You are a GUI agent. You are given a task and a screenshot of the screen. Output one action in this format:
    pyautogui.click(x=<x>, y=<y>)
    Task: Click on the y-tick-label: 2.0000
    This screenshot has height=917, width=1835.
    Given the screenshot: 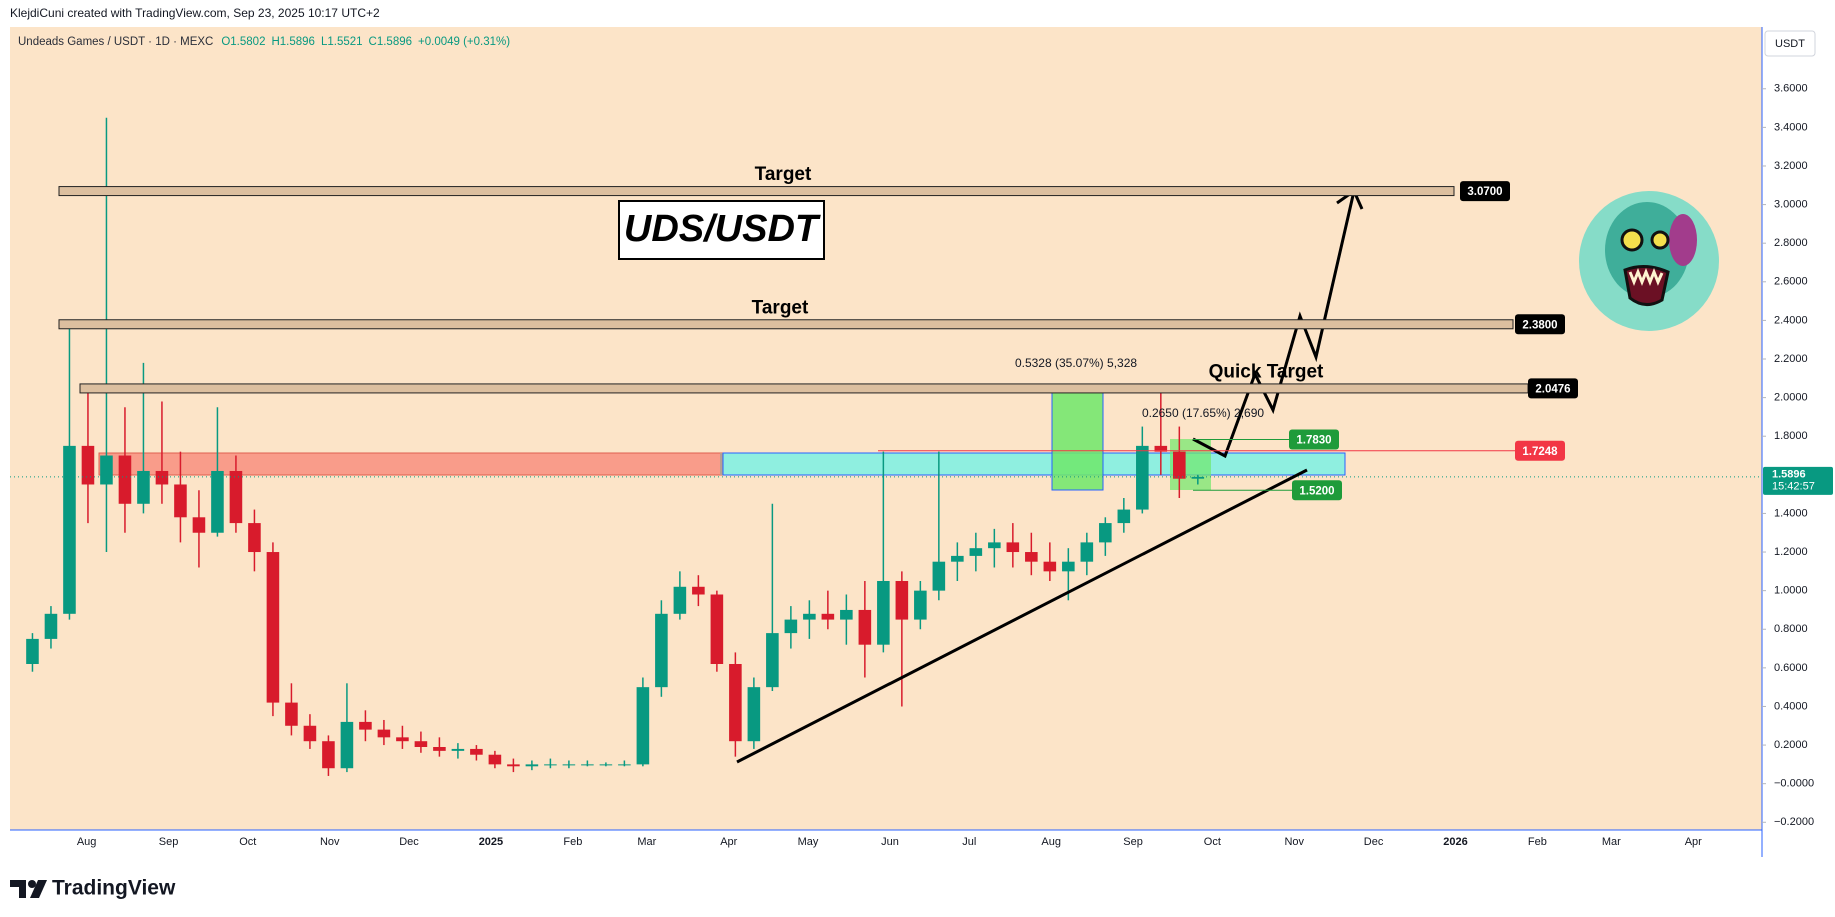 What is the action you would take?
    pyautogui.click(x=1791, y=398)
    